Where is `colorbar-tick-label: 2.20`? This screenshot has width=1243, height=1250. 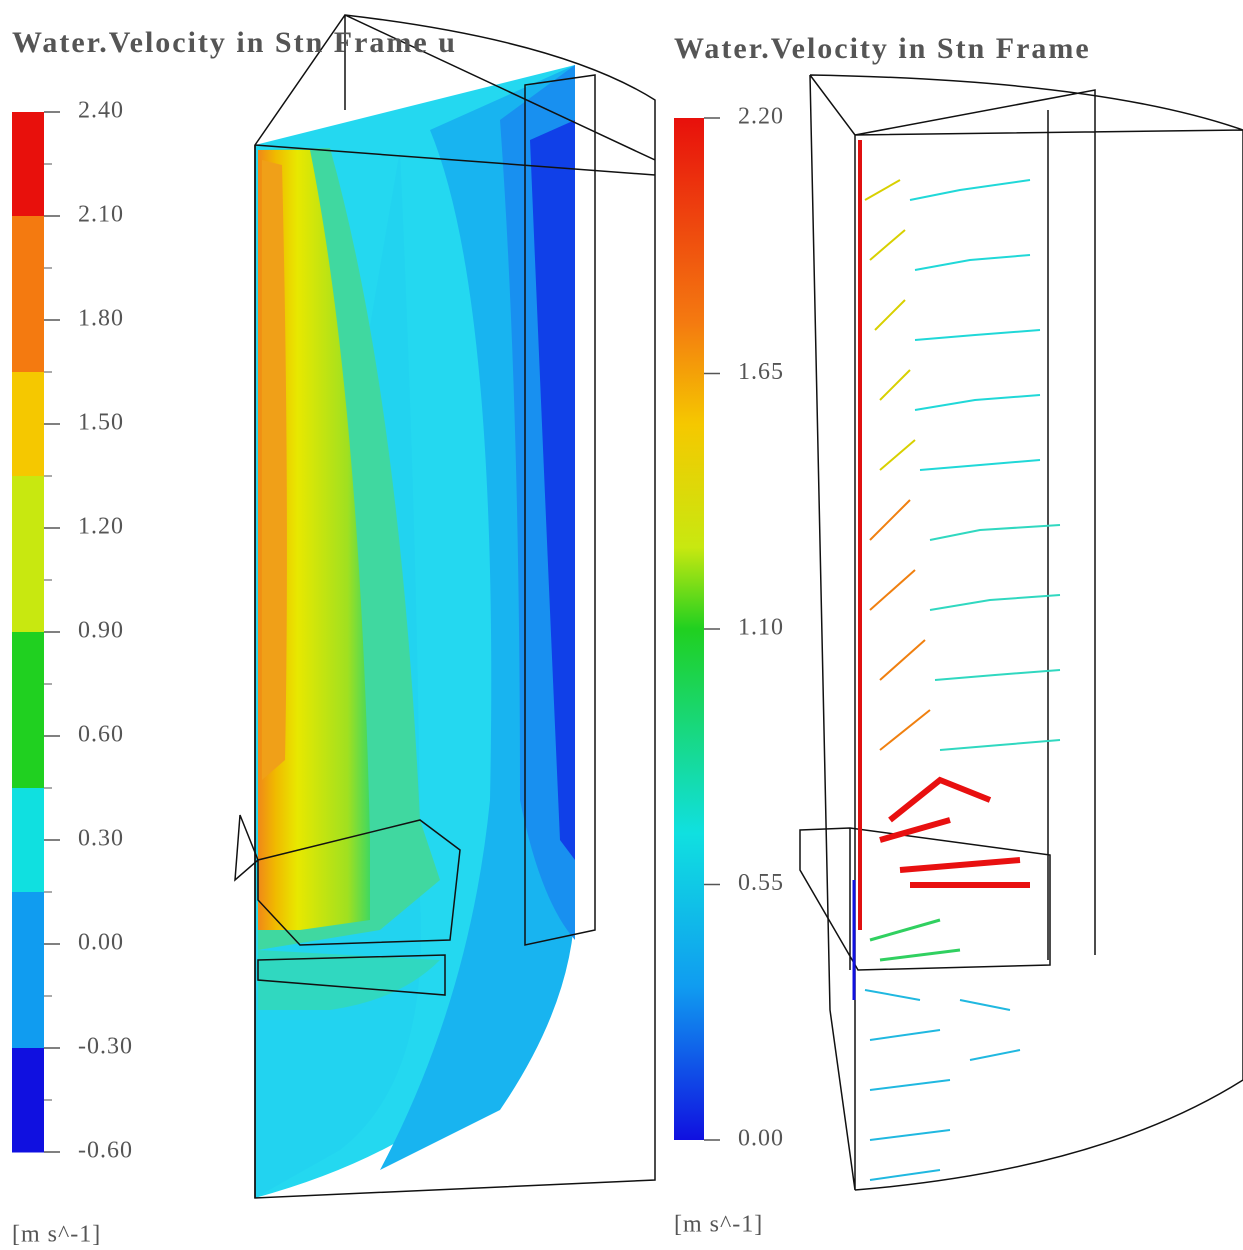
colorbar-tick-label: 2.20 is located at coordinates (761, 117).